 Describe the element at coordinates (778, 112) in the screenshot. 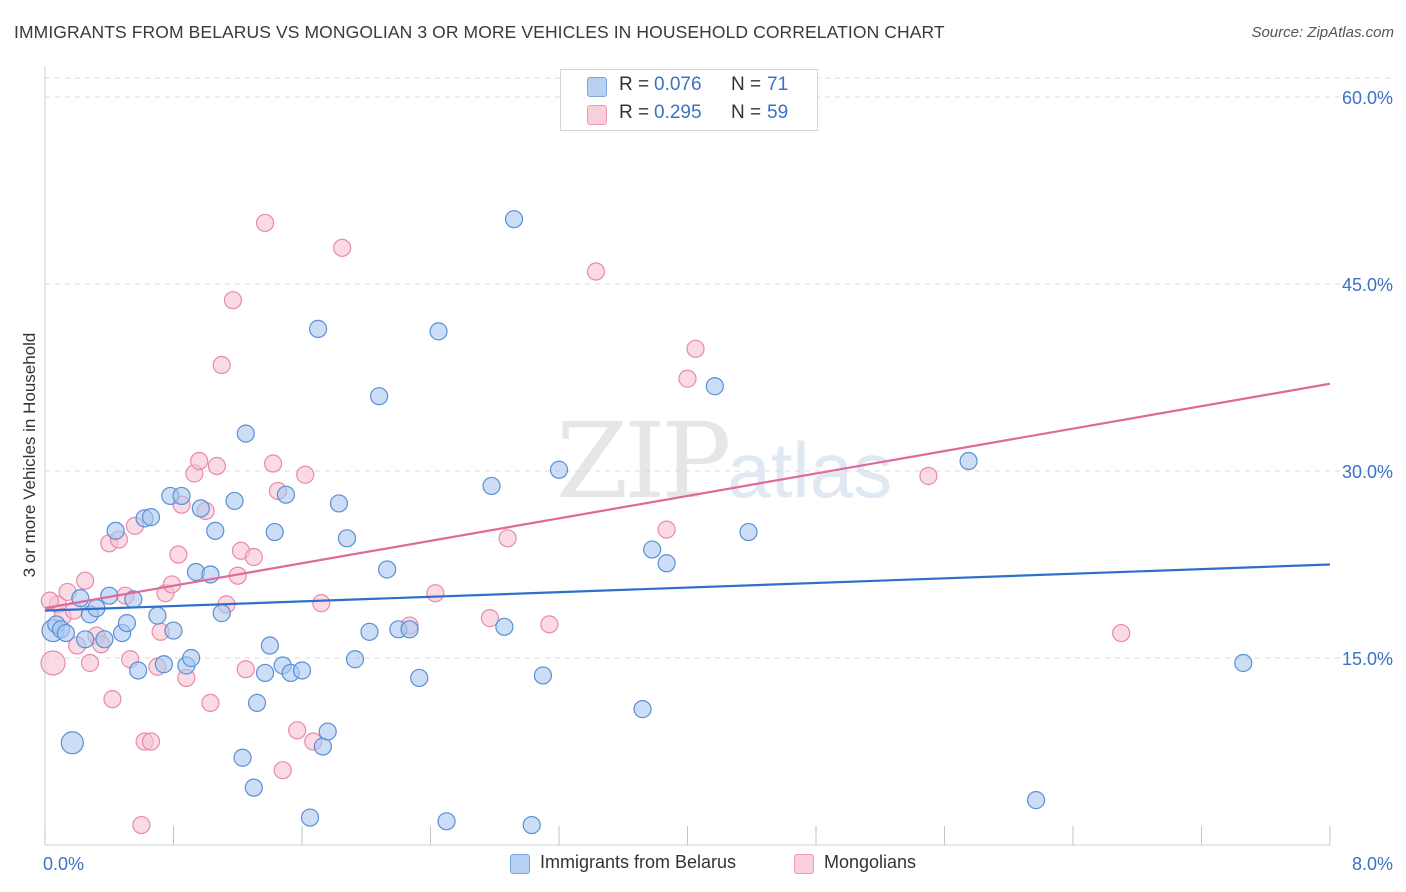

I see `legend-n-value-mongolians: 59` at that location.